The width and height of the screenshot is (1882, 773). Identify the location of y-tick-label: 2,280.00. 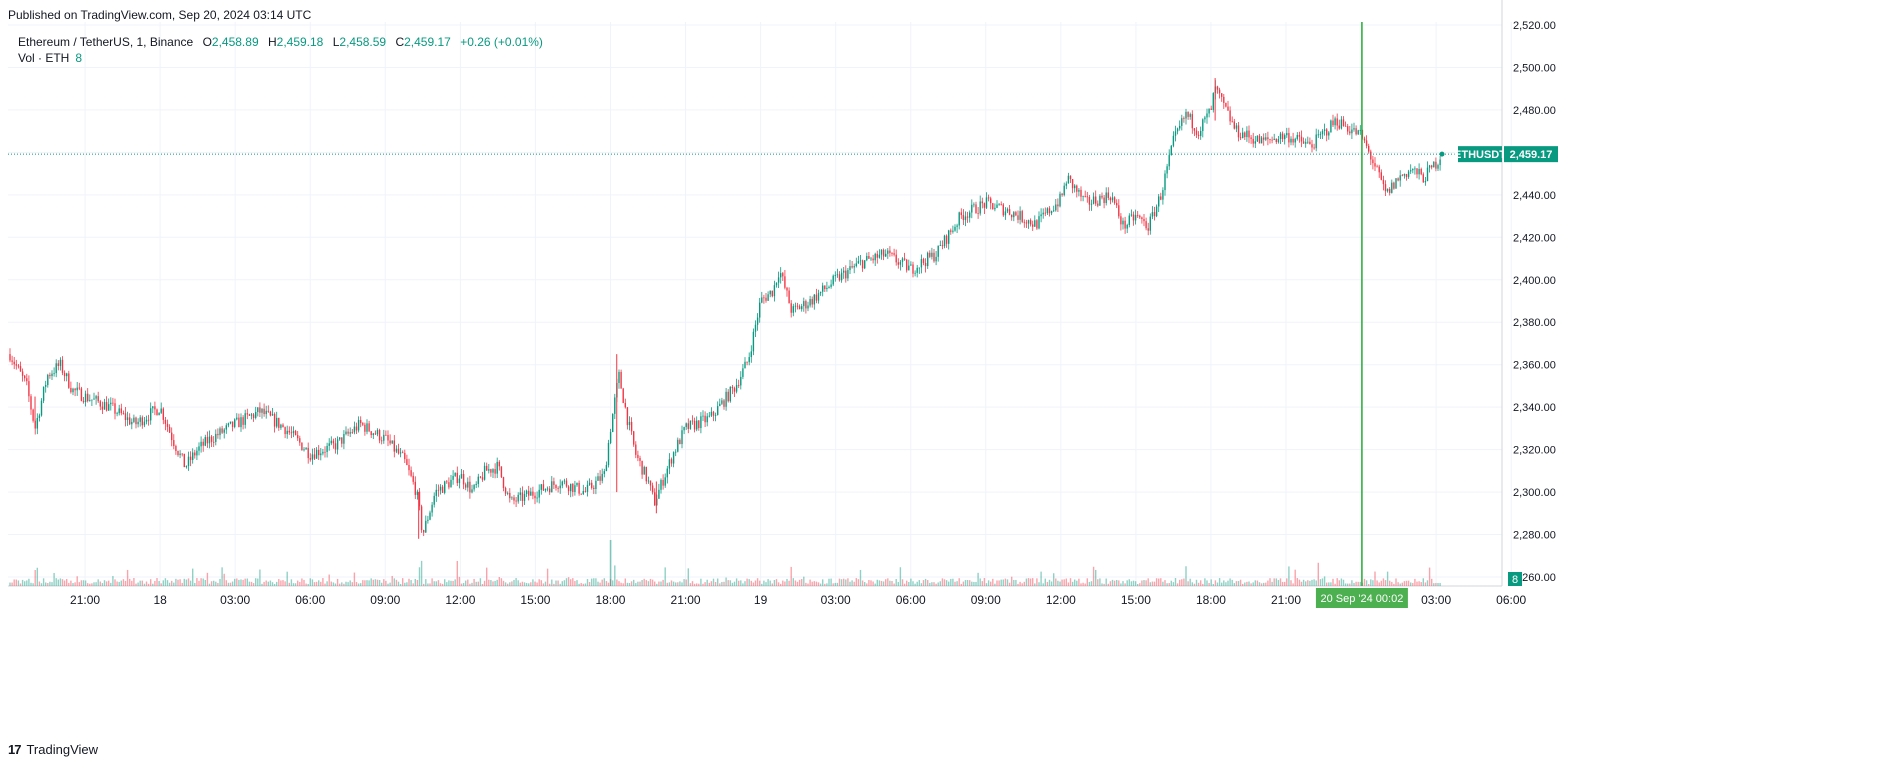
(1534, 536).